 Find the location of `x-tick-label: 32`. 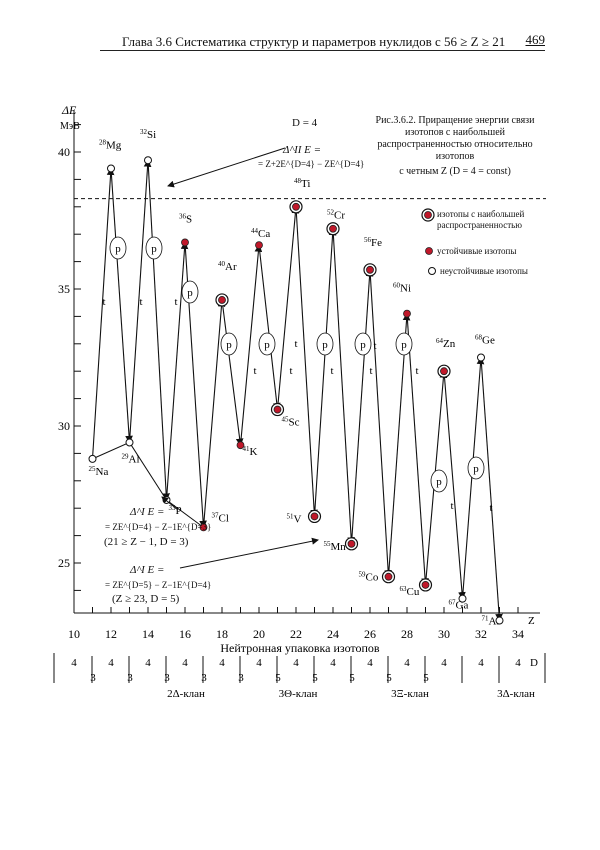

x-tick-label: 32 is located at coordinates (481, 634).